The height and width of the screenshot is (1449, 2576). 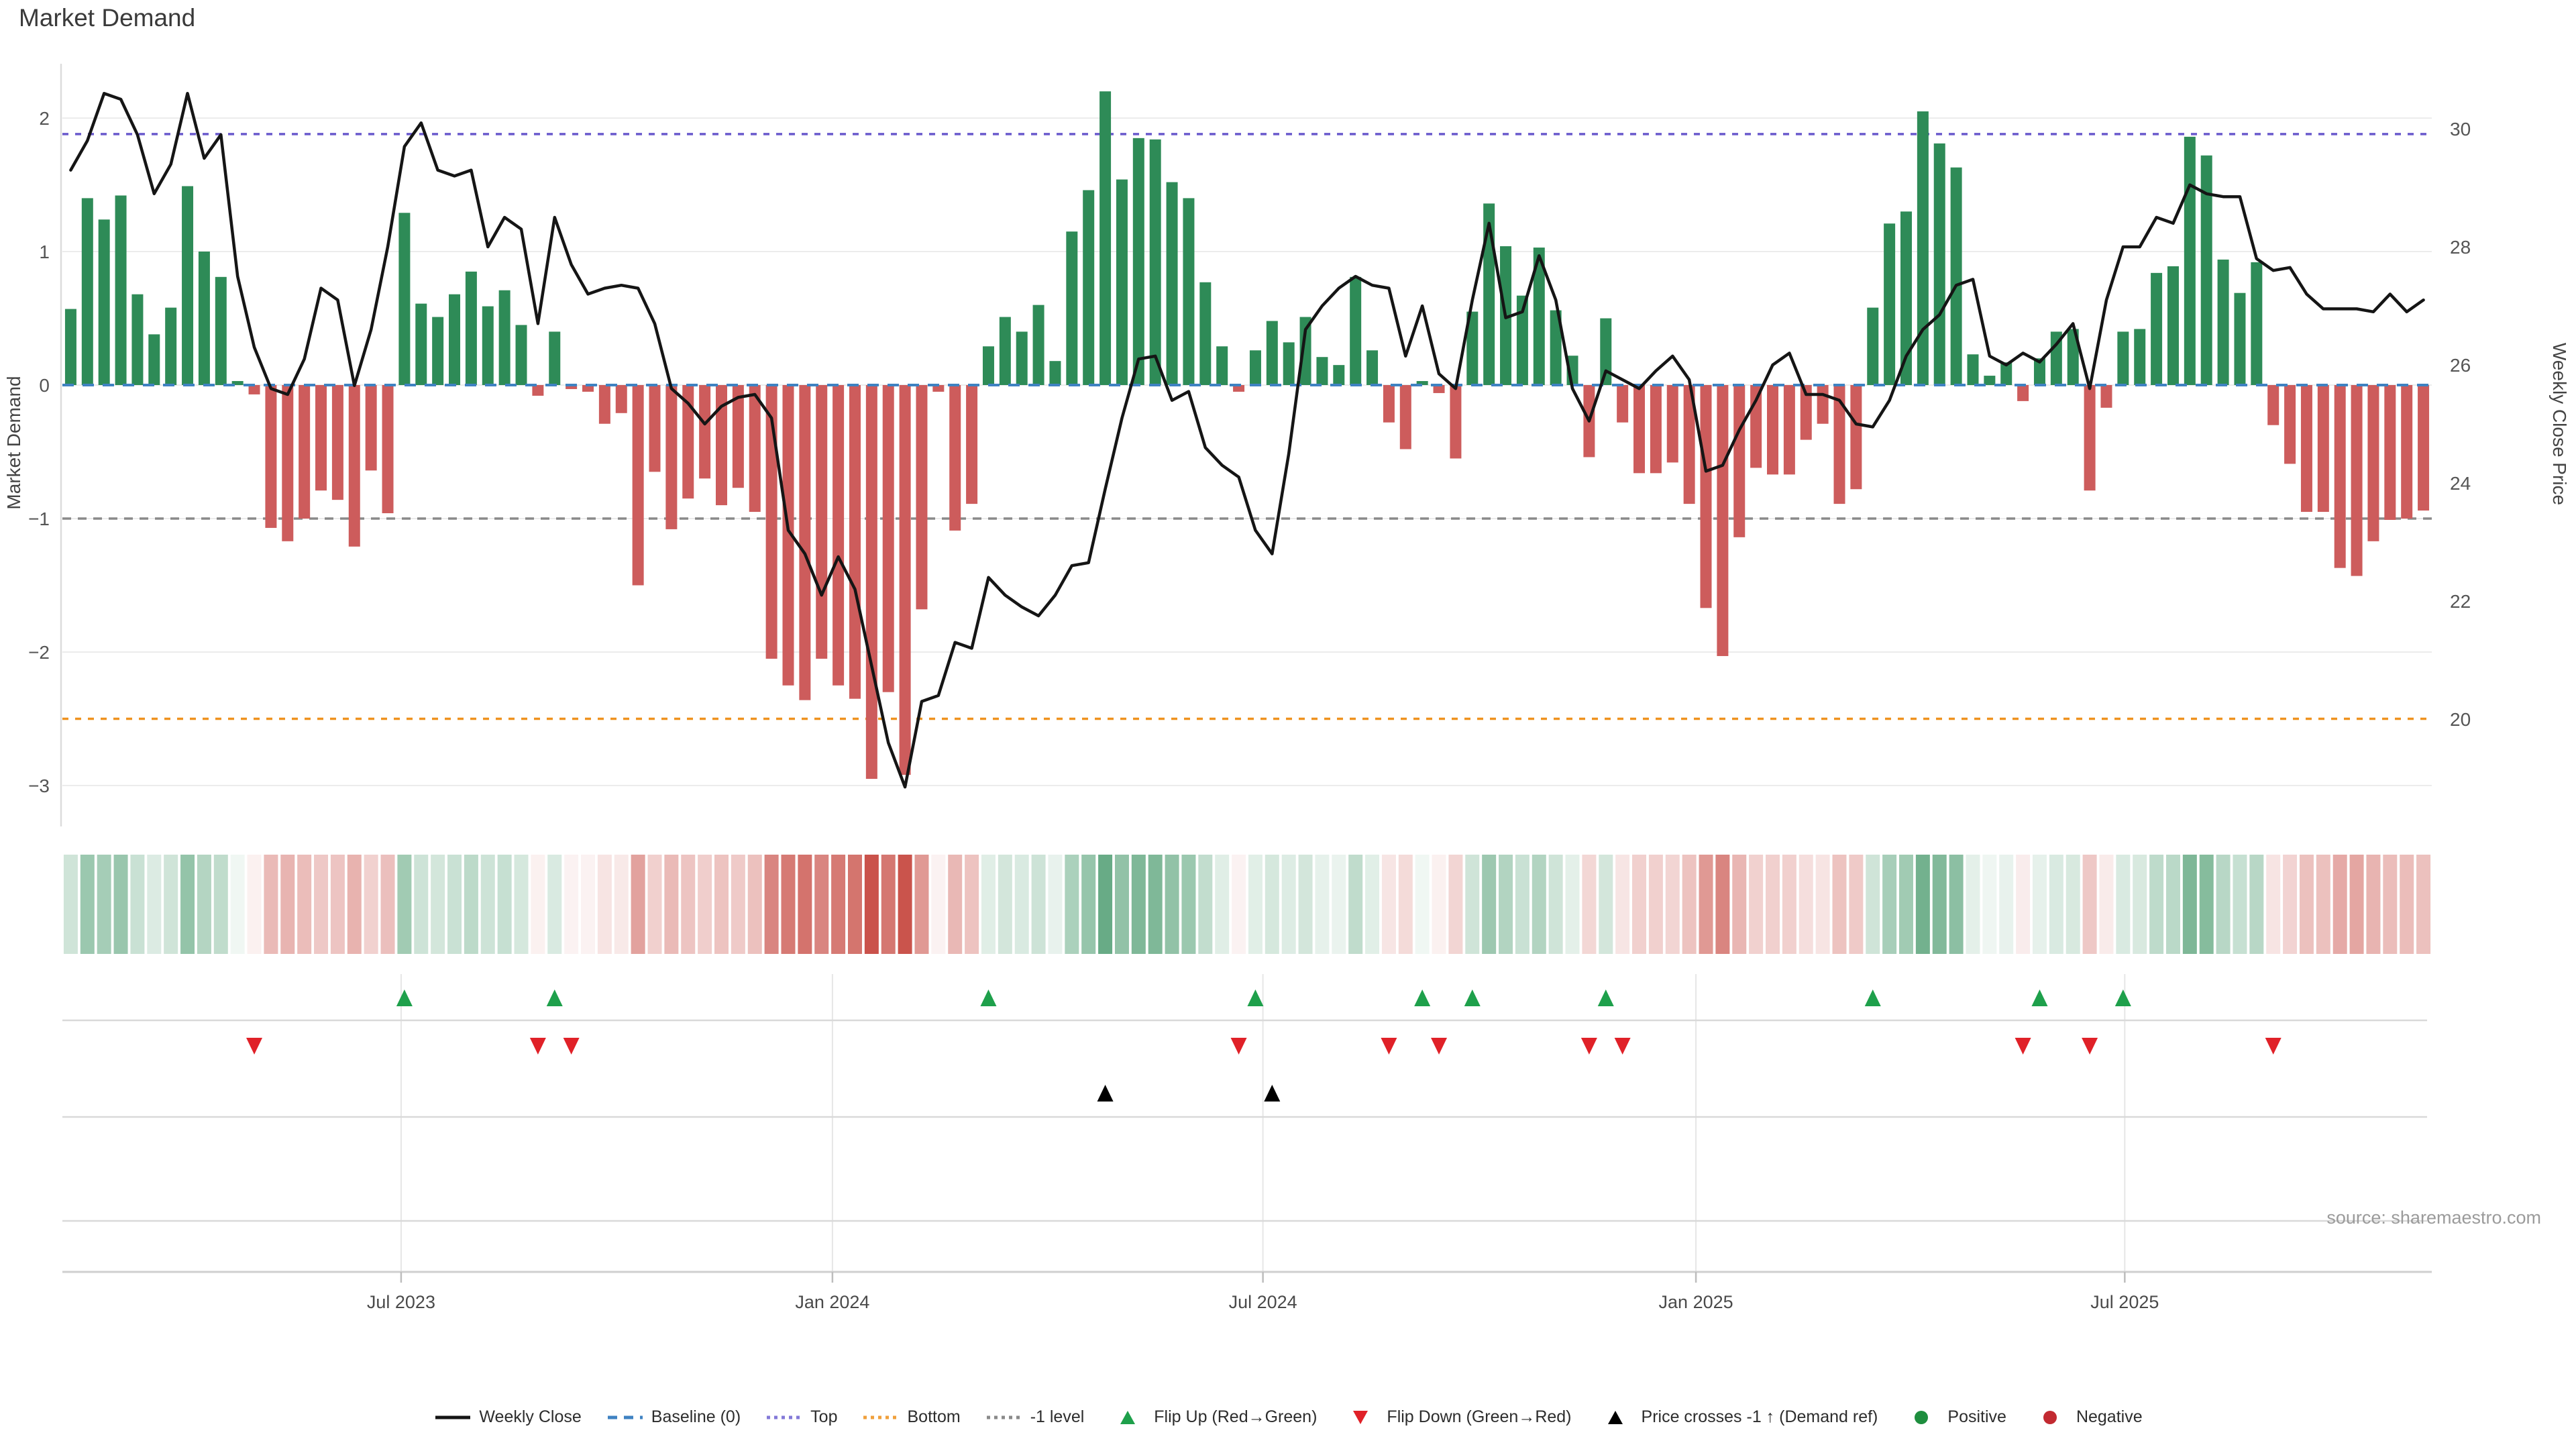 What do you see at coordinates (2460, 719) in the screenshot?
I see `right-tick-label: 20` at bounding box center [2460, 719].